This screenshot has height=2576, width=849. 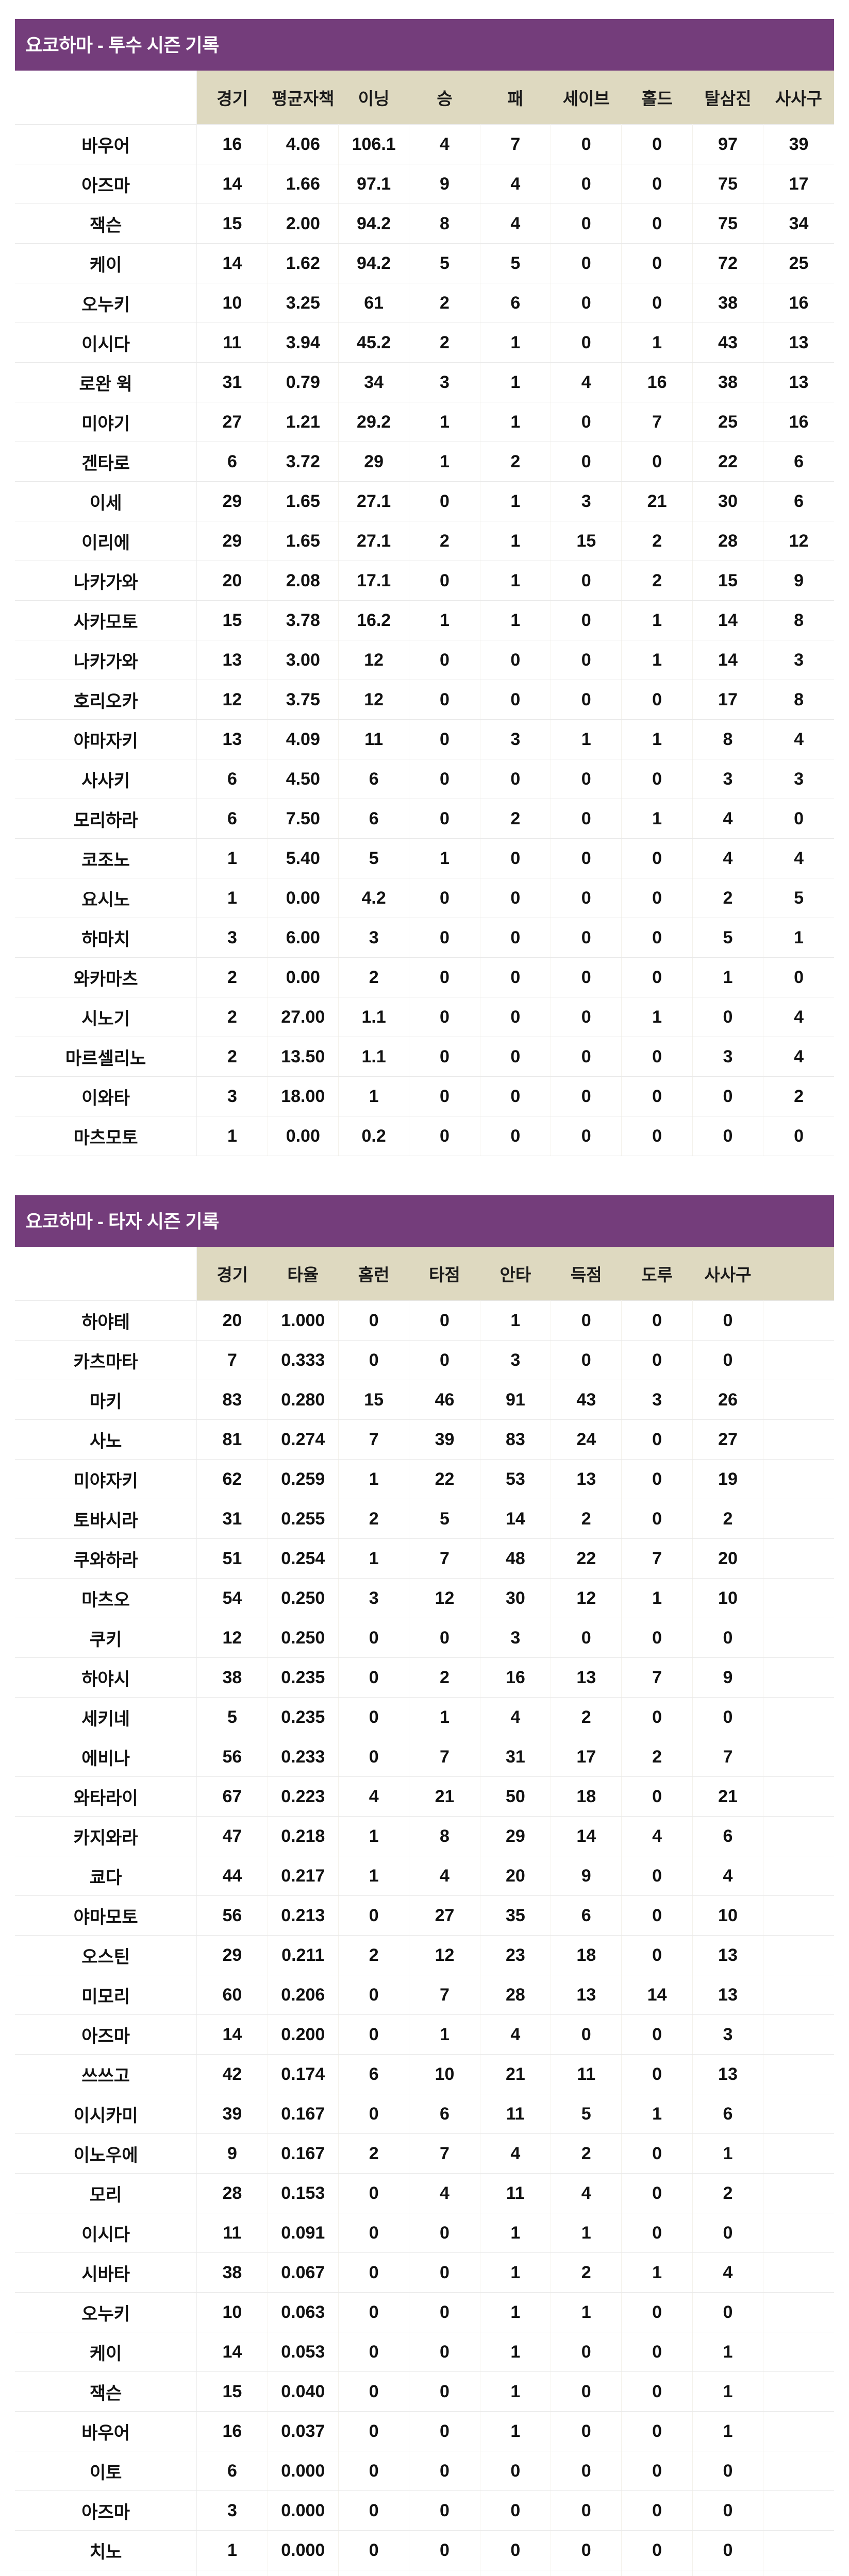 I want to click on table-row: 시노기 2 27.00 1.1 0 0 0 1 0 4, so click(x=425, y=1017).